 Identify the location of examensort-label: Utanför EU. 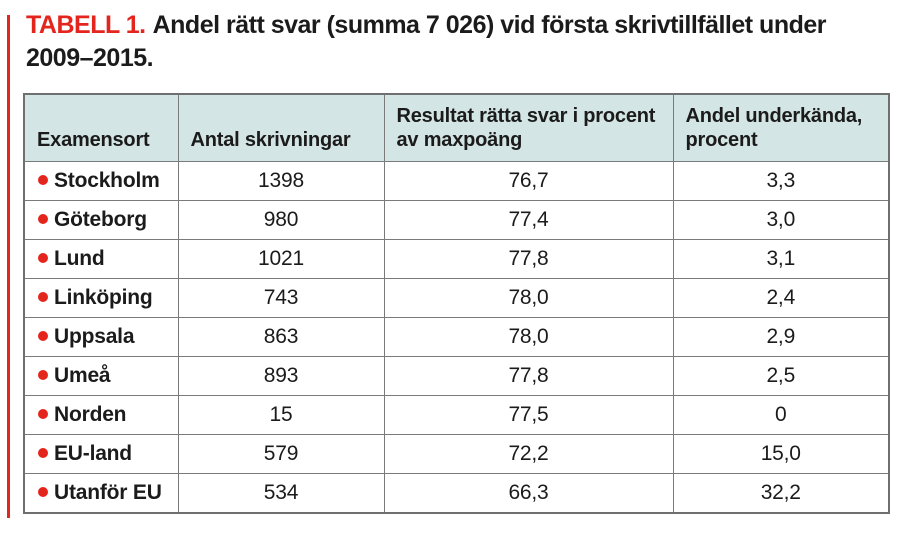
(108, 492).